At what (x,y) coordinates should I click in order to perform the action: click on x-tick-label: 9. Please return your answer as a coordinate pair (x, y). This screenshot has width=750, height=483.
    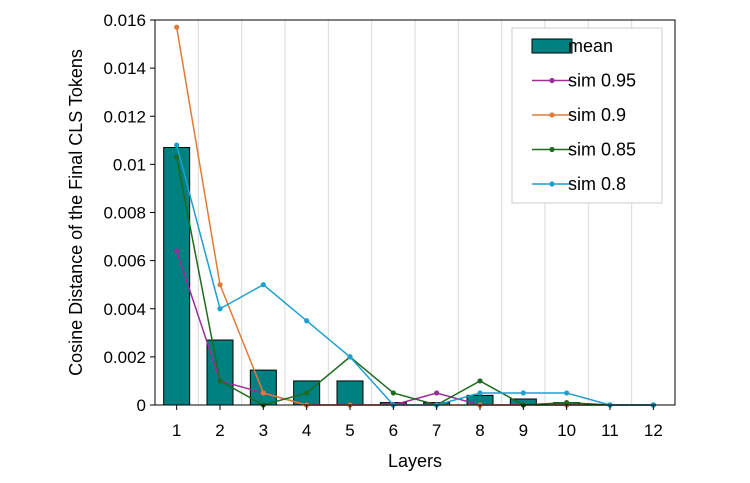
    Looking at the image, I should click on (523, 430).